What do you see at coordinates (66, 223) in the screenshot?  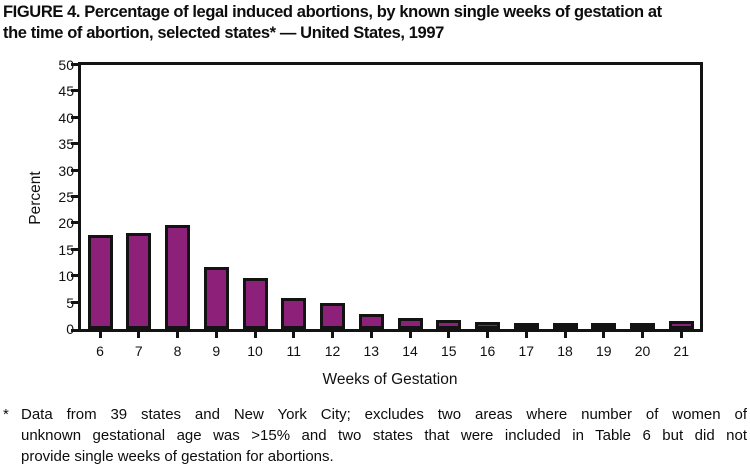 I see `y-tick-label-20: 20` at bounding box center [66, 223].